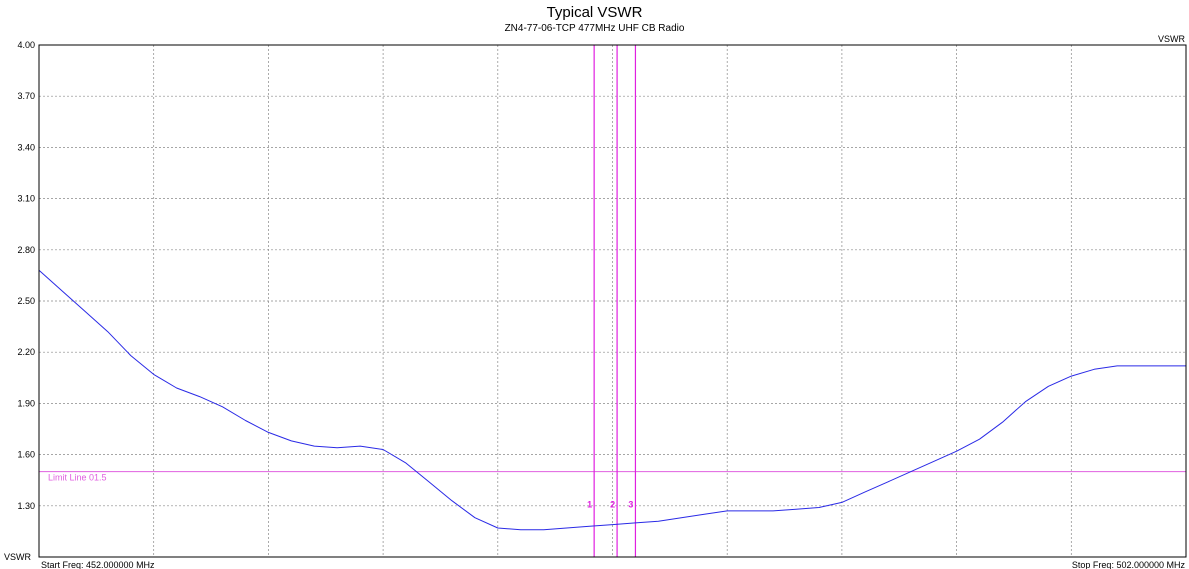 This screenshot has width=1189, height=569. What do you see at coordinates (98, 564) in the screenshot?
I see `start-freq-label: Start Freq: 452.000000 MHz` at bounding box center [98, 564].